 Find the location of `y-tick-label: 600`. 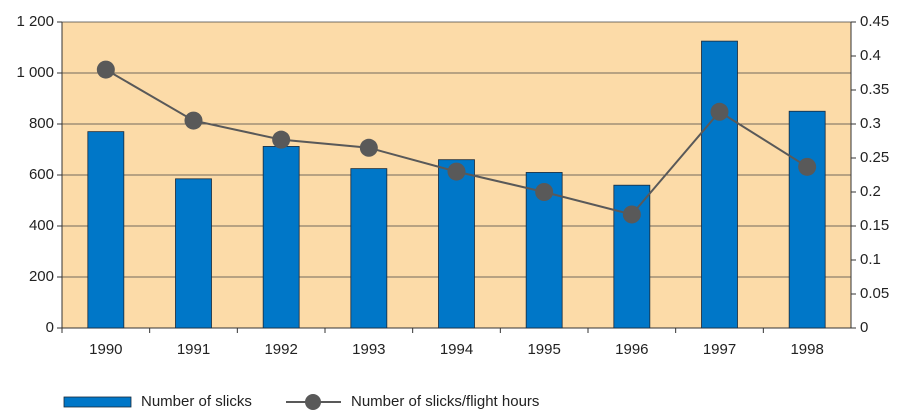

y-tick-label: 600 is located at coordinates (41, 174).